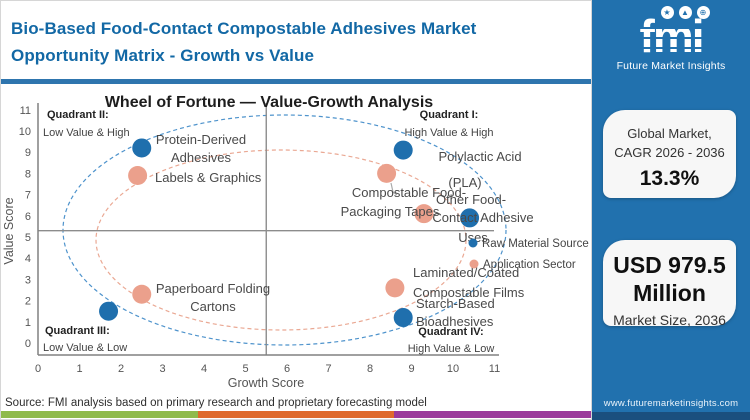  What do you see at coordinates (162, 369) in the screenshot?
I see `x-tick-label: 3` at bounding box center [162, 369].